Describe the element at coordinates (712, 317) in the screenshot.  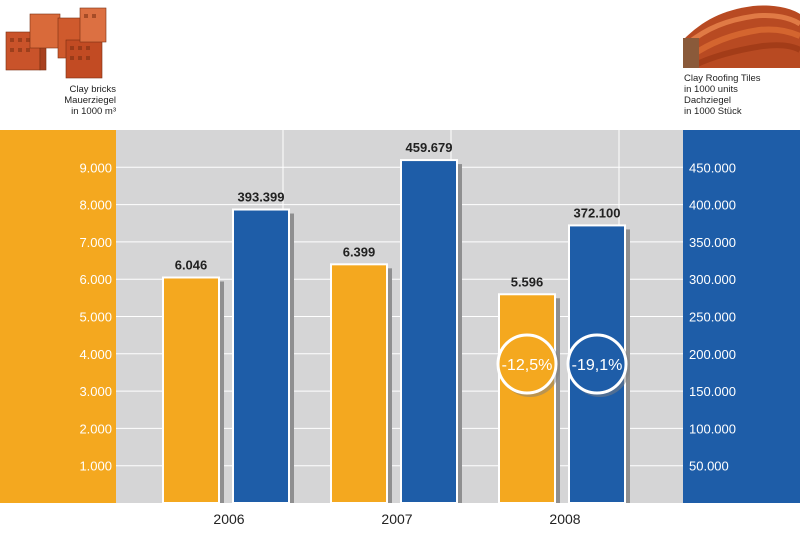
I see `right-tick-label: 250.000` at that location.